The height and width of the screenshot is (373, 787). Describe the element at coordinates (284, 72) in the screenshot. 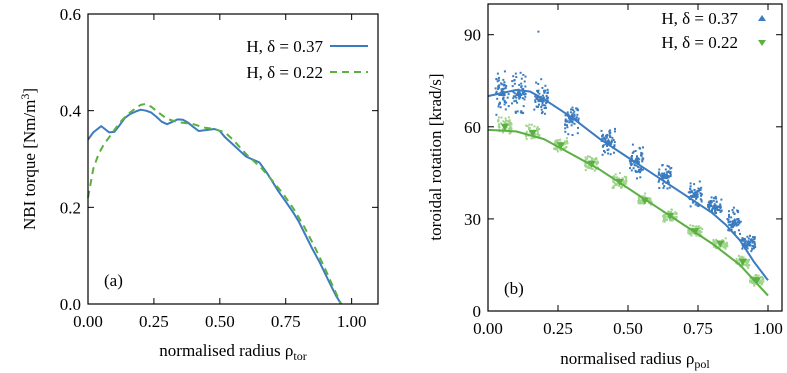

I see `panel-a-legend-label-2: H, δ = 0.22` at that location.